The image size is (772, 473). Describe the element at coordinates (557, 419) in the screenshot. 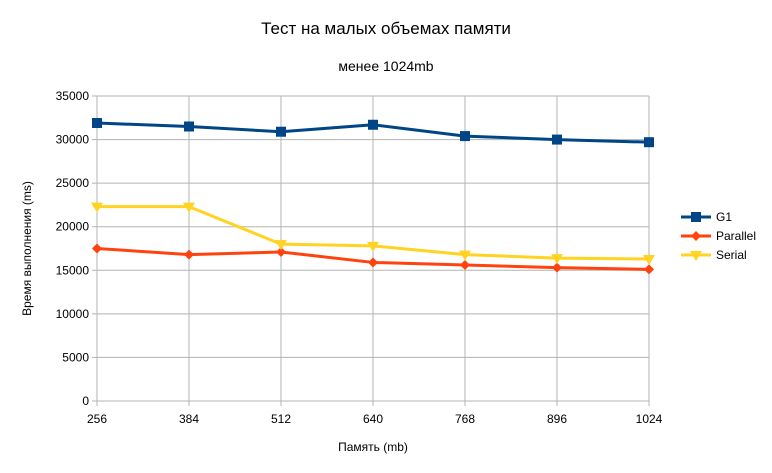

I see `x-tick-label: 896` at that location.